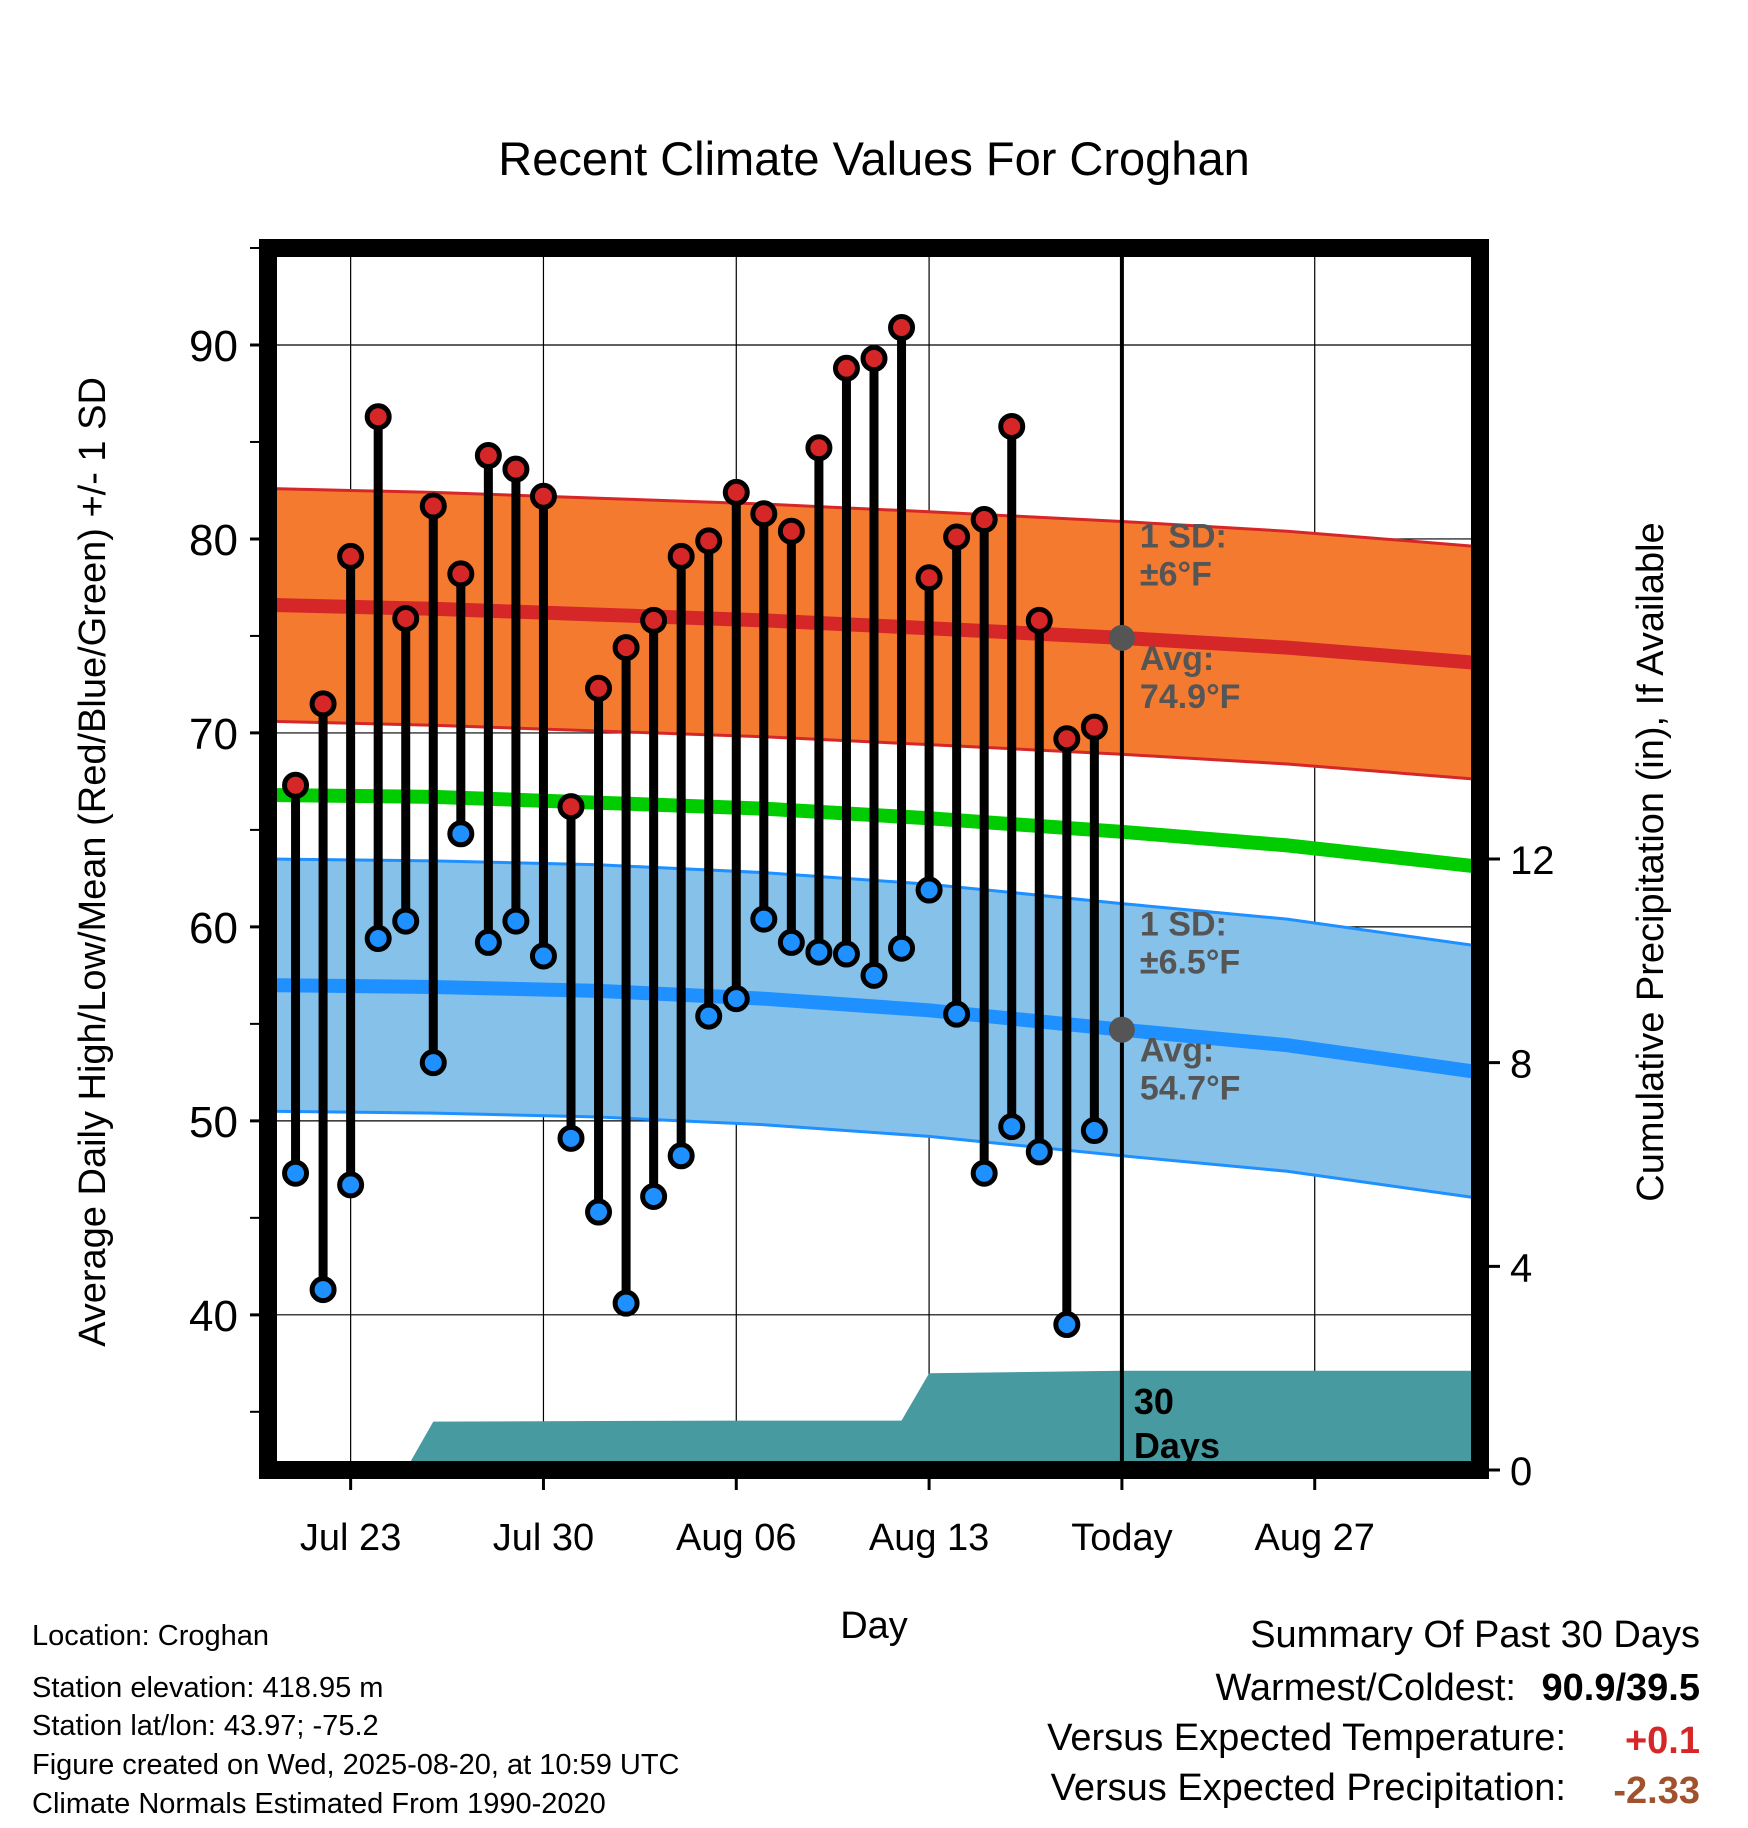 Image resolution: width=1748 pixels, height=1828 pixels. What do you see at coordinates (1521, 1268) in the screenshot?
I see `y2-tick-label: 4` at bounding box center [1521, 1268].